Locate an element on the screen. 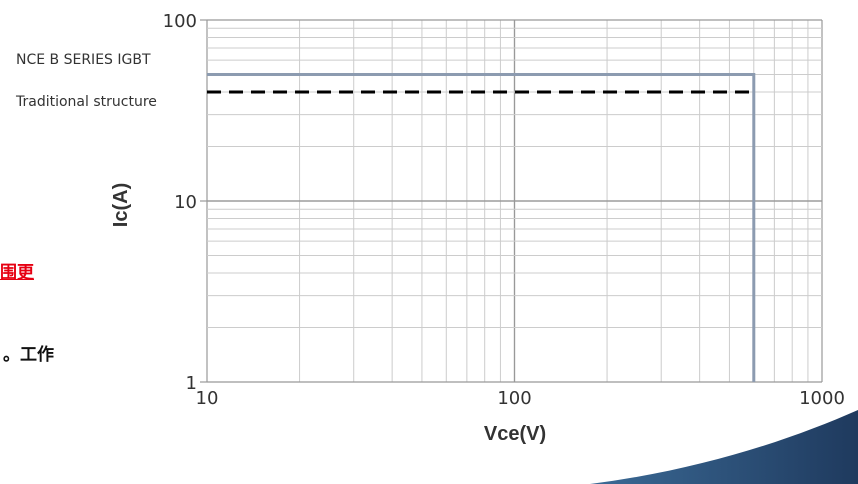 This screenshot has width=858, height=484. y-tick-label: 100 is located at coordinates (180, 21).